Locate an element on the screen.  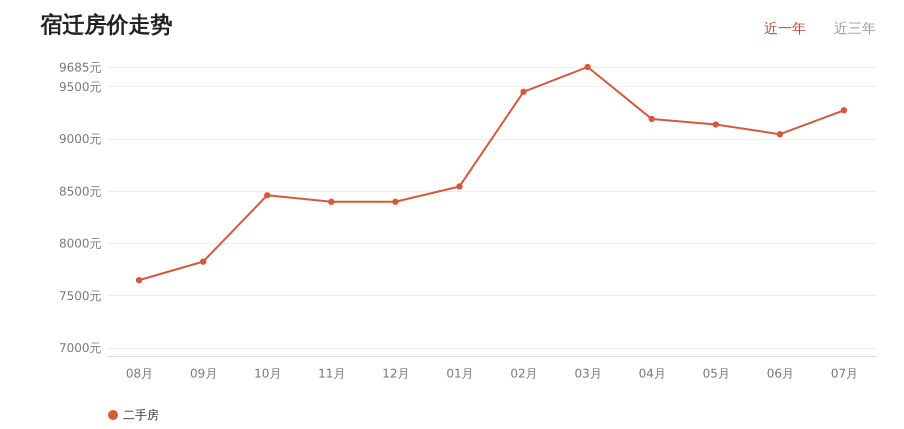
x-tick-label: 11月 is located at coordinates (332, 373).